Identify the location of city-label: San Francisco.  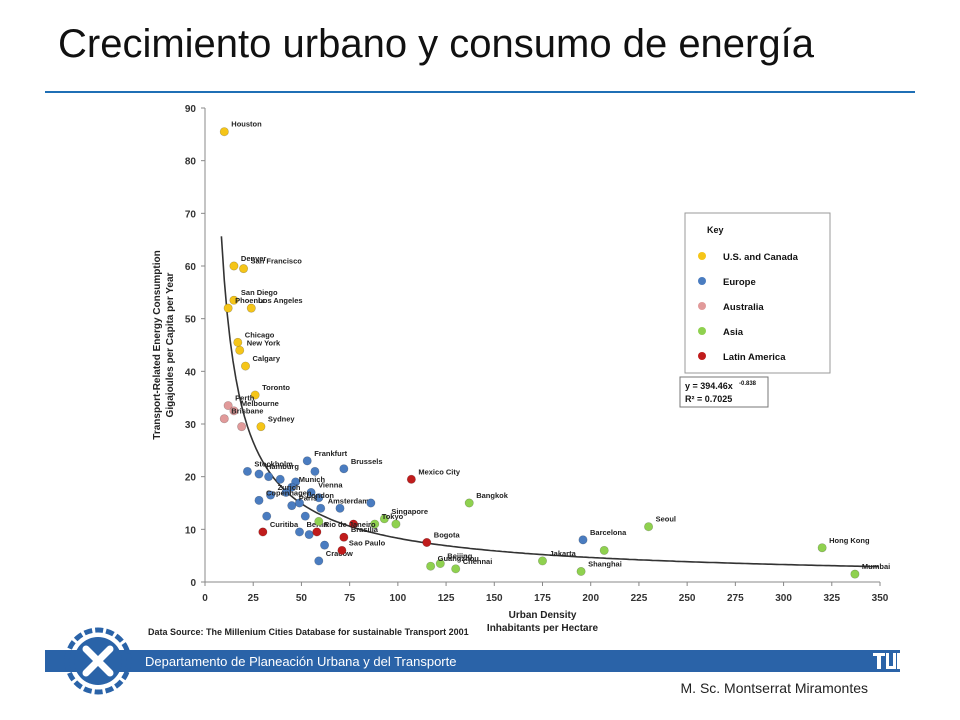
(277, 261).